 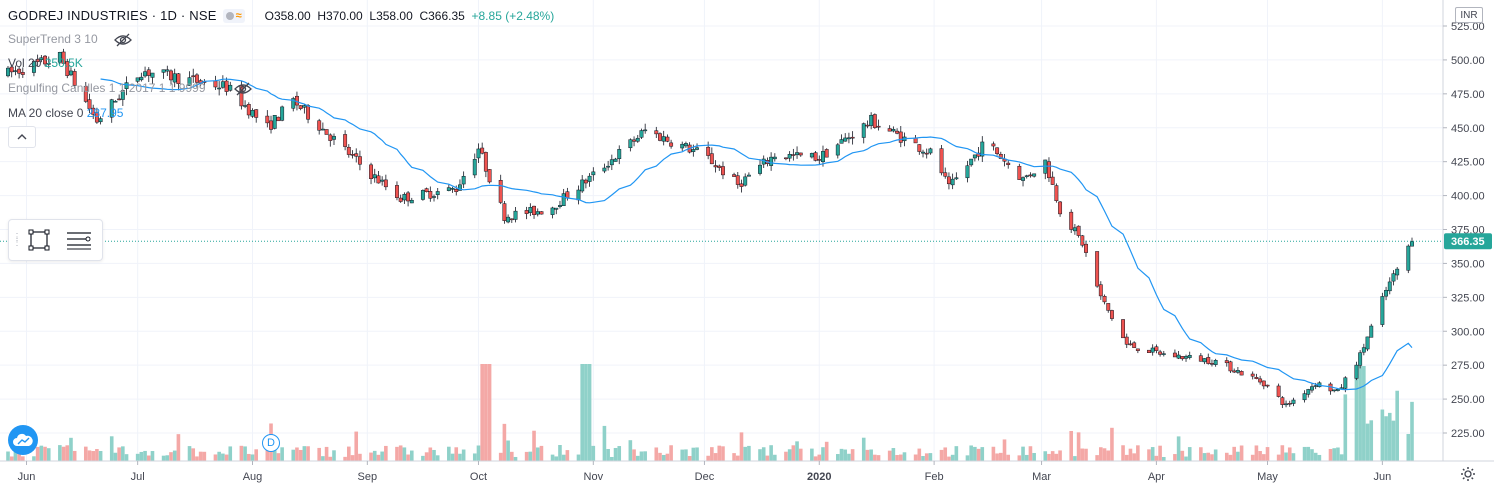 I want to click on drawing-toolbar: ⋮ ⋮, so click(x=55, y=240).